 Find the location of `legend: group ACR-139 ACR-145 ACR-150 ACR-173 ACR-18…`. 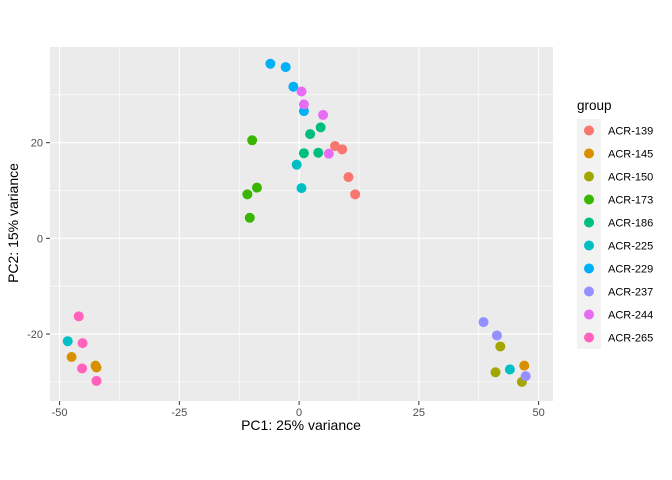

legend: group ACR-139 ACR-145 ACR-150 ACR-173 ACR-18… is located at coordinates (615, 223).